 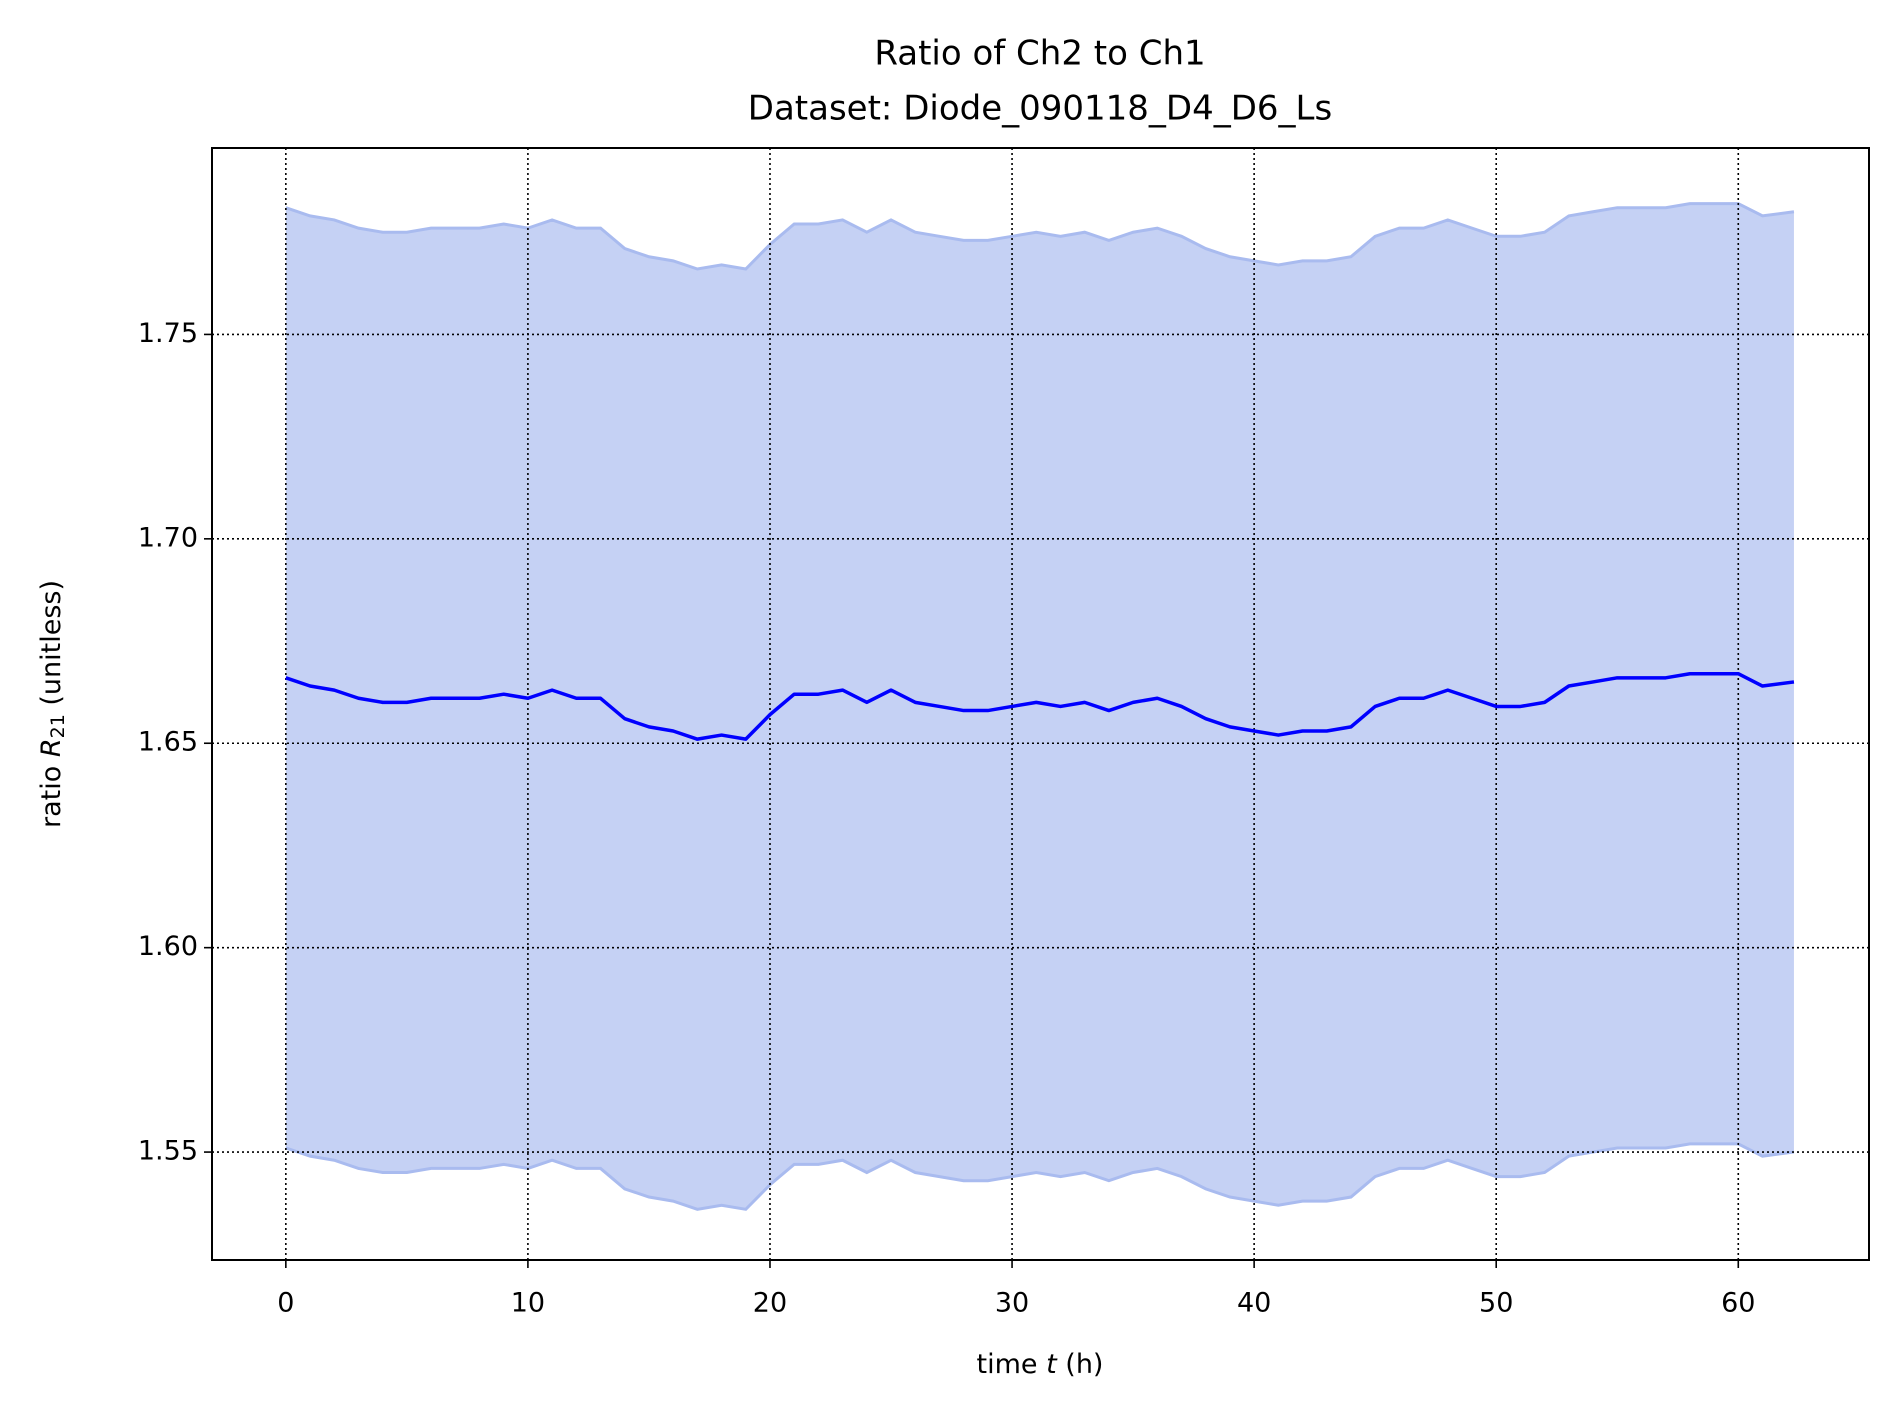 What do you see at coordinates (285, 1303) in the screenshot?
I see `x-tick-label: 0` at bounding box center [285, 1303].